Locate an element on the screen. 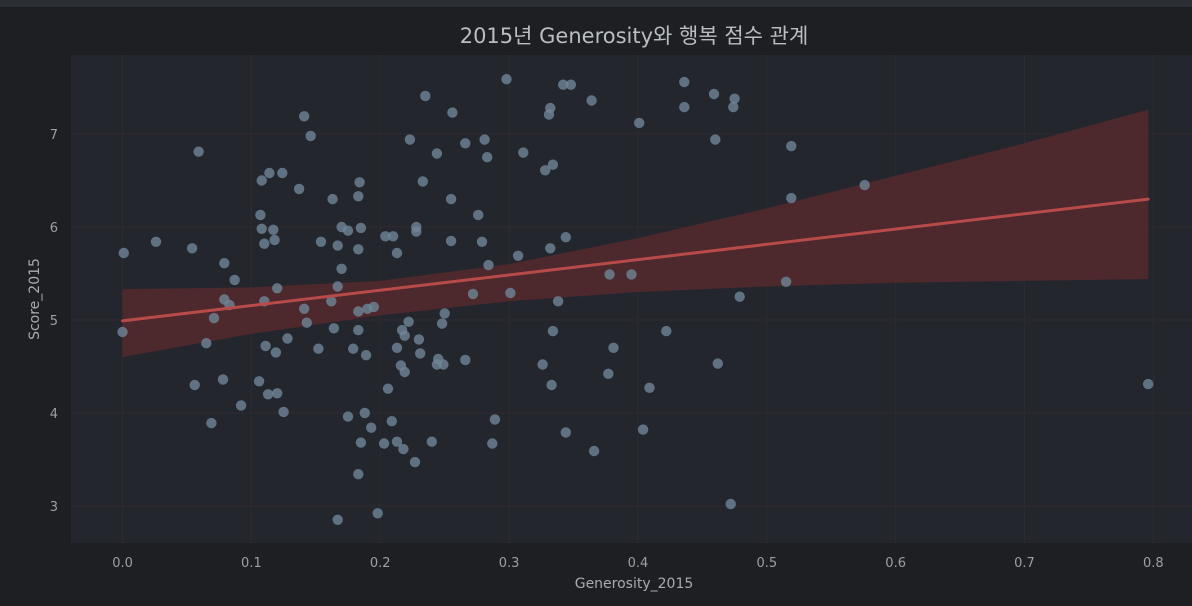  x-tick-label: 0.1 is located at coordinates (251, 563).